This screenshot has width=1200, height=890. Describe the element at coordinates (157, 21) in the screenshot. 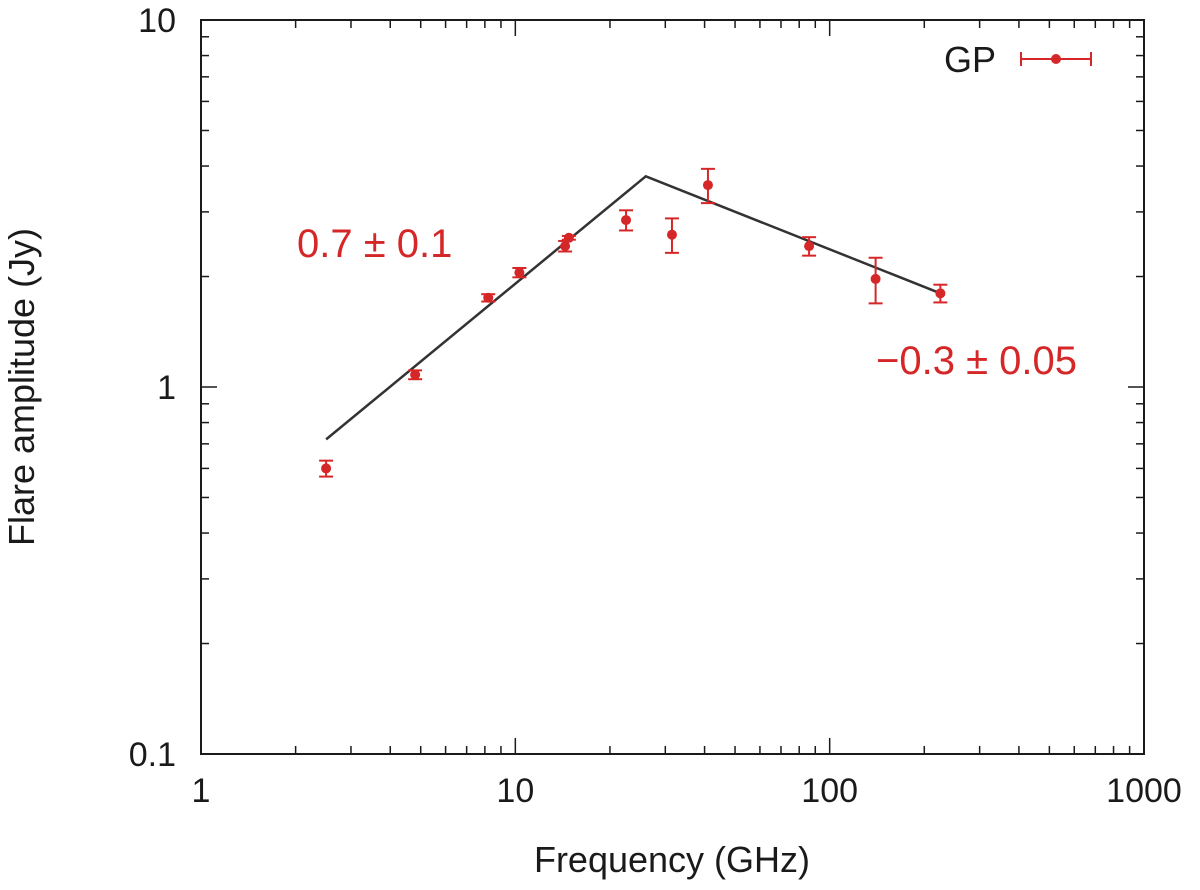

I see `y-tick-label: 10` at that location.